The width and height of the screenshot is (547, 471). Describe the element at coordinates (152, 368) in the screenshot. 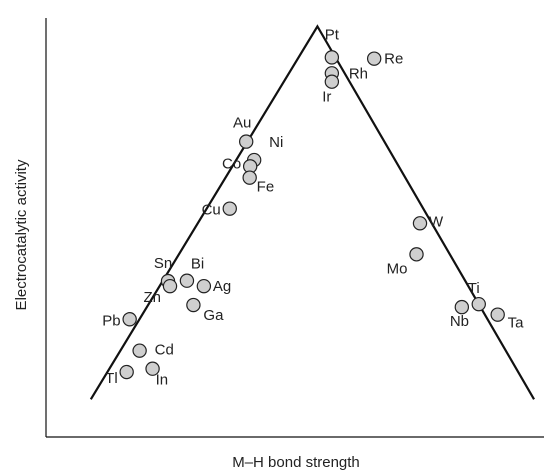

I see `point-in` at that location.